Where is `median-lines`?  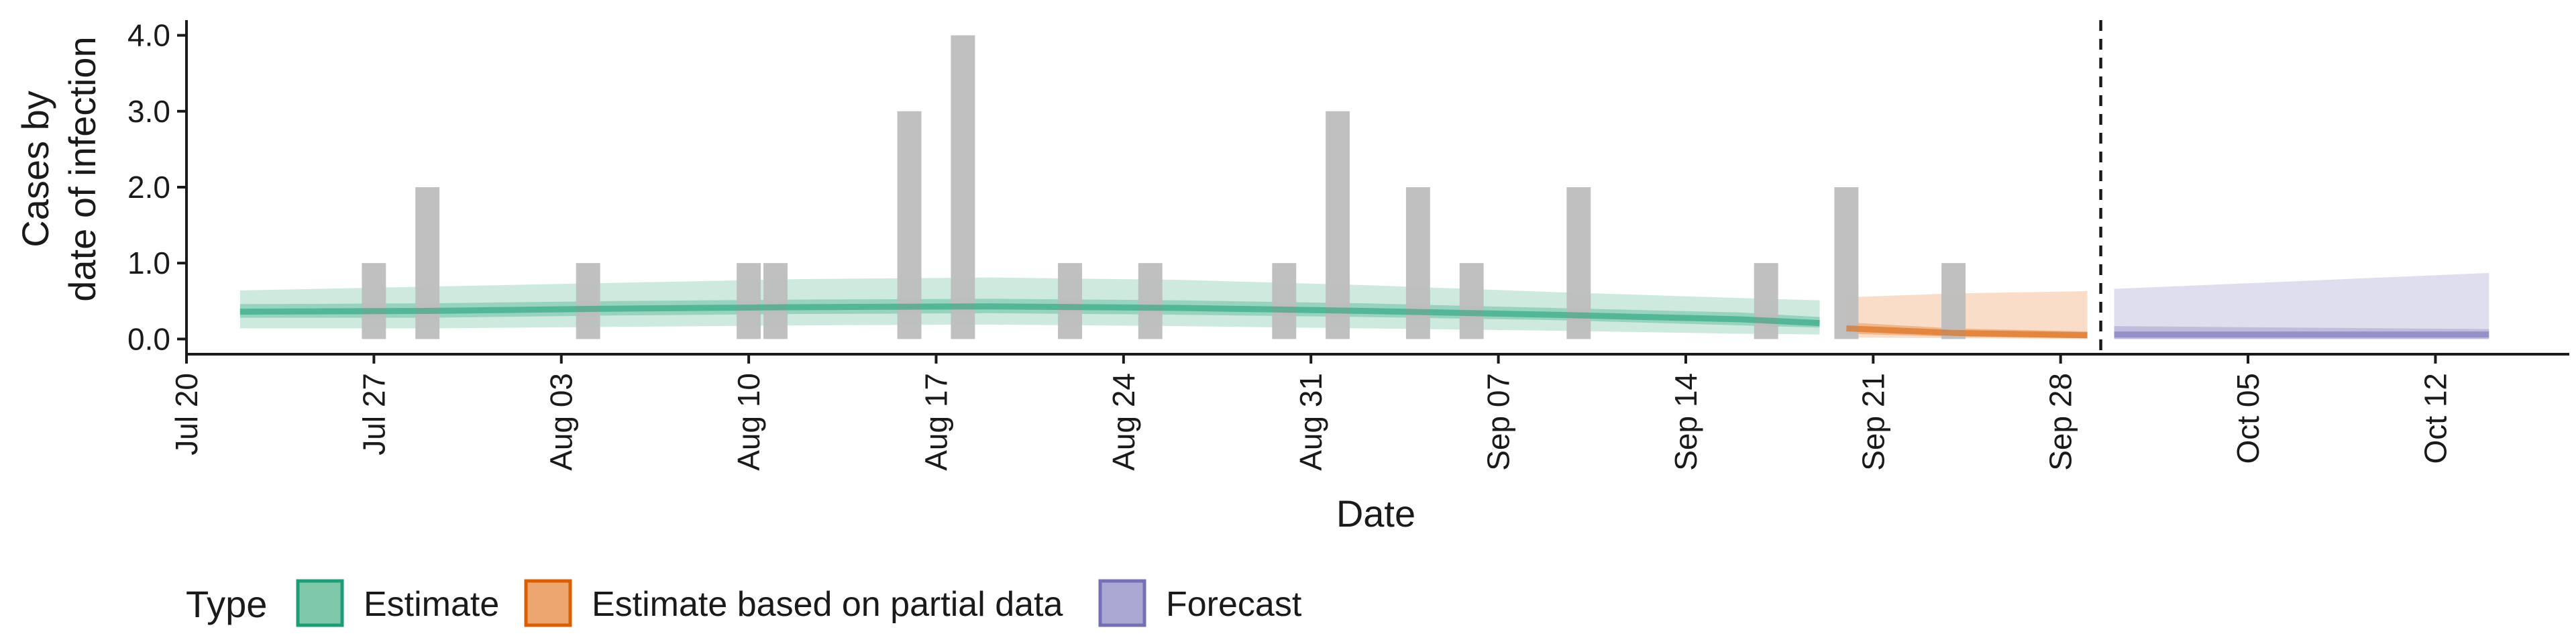 median-lines is located at coordinates (1364, 321).